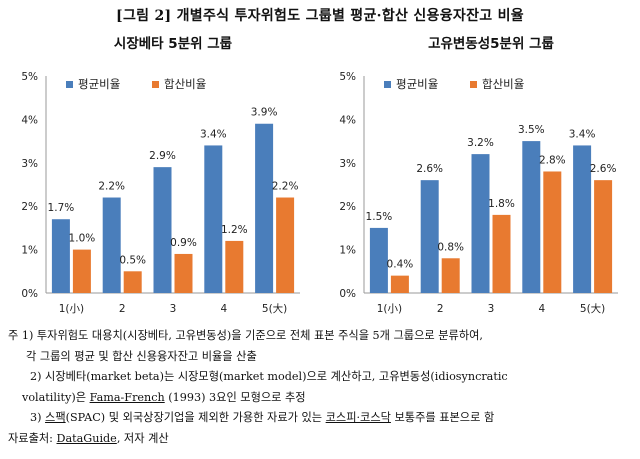 The image size is (640, 459). What do you see at coordinates (55, 417) in the screenshot?
I see `note-3-spac: 스팩` at bounding box center [55, 417].